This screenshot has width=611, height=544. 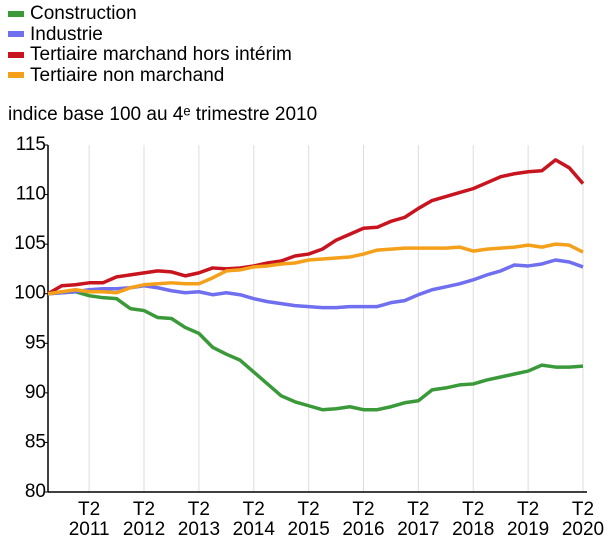 I want to click on legend-item: Construction, so click(x=72, y=14).